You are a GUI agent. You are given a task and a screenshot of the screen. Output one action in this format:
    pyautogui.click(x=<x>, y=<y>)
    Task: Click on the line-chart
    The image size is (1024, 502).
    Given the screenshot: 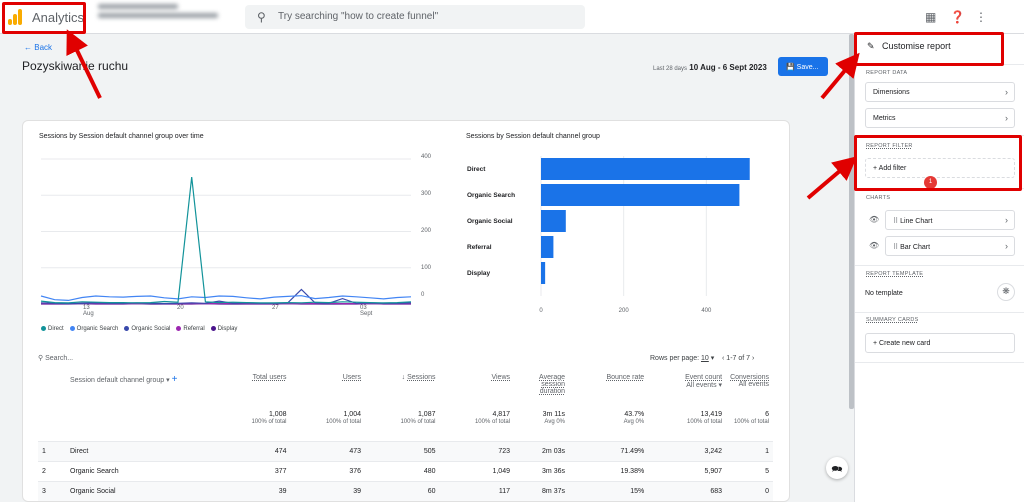 What is the action you would take?
    pyautogui.click(x=239, y=238)
    